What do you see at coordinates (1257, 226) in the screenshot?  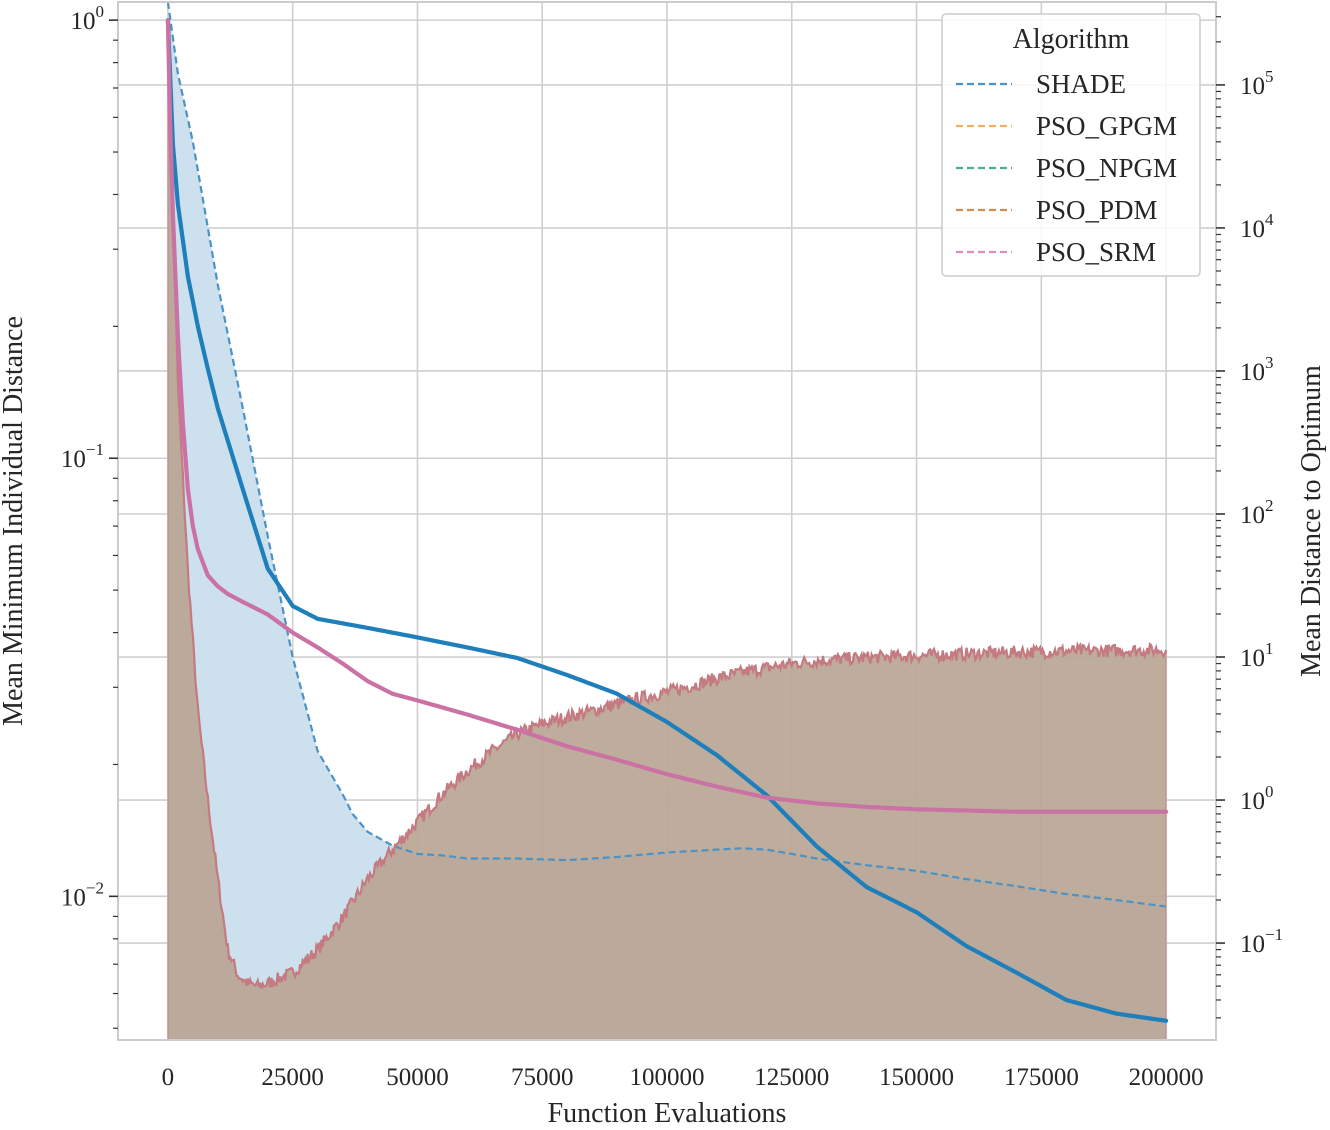 I see `right-y-tick-label: 10⁴` at bounding box center [1257, 226].